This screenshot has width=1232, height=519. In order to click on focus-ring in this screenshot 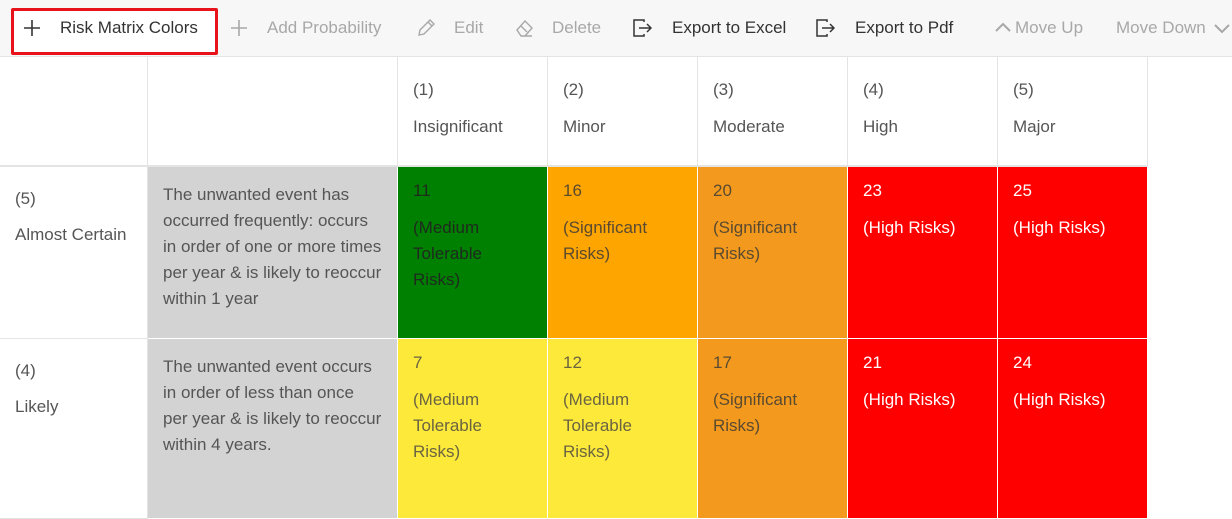, I will do `click(114, 31)`.